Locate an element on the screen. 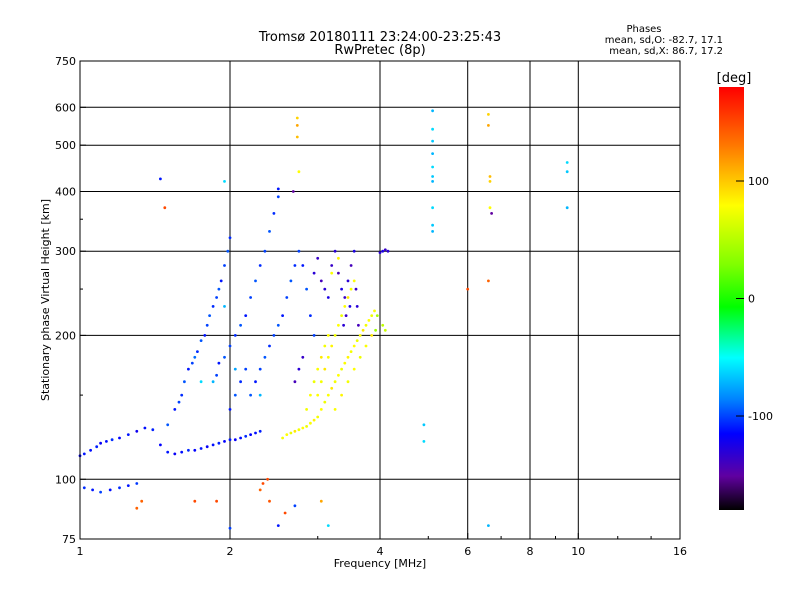 The image size is (800, 600). x-axis-ticks: 1 2 4 6 8 10 16 is located at coordinates (382, 545).